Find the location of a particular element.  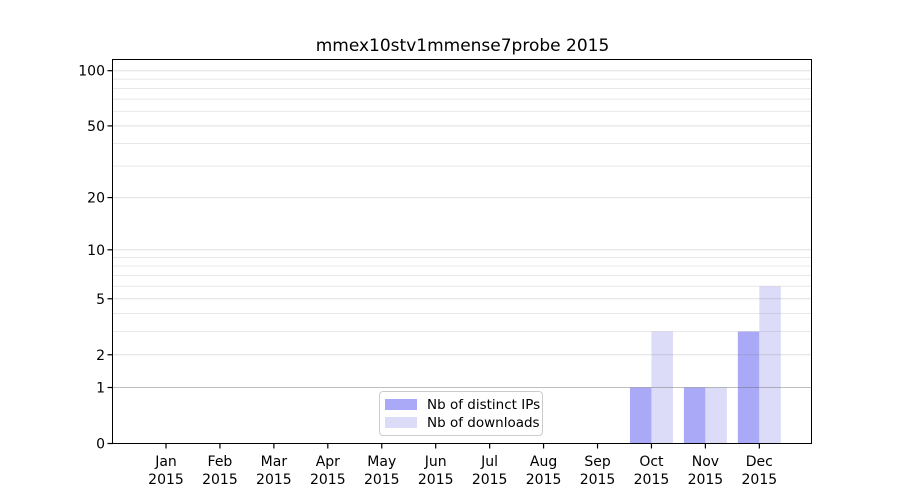

y-tick-label: 20 is located at coordinates (96, 199).